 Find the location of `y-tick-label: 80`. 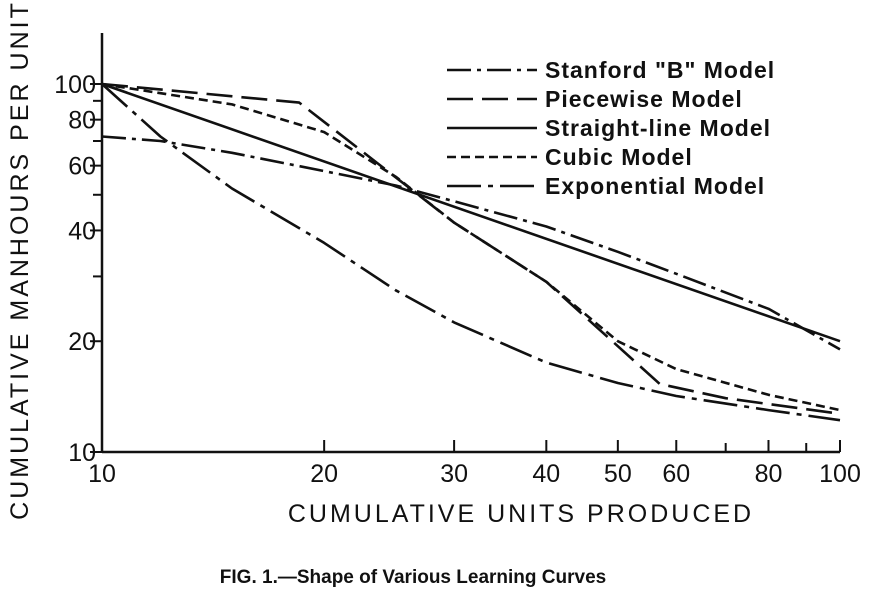

y-tick-label: 80 is located at coordinates (82, 121).